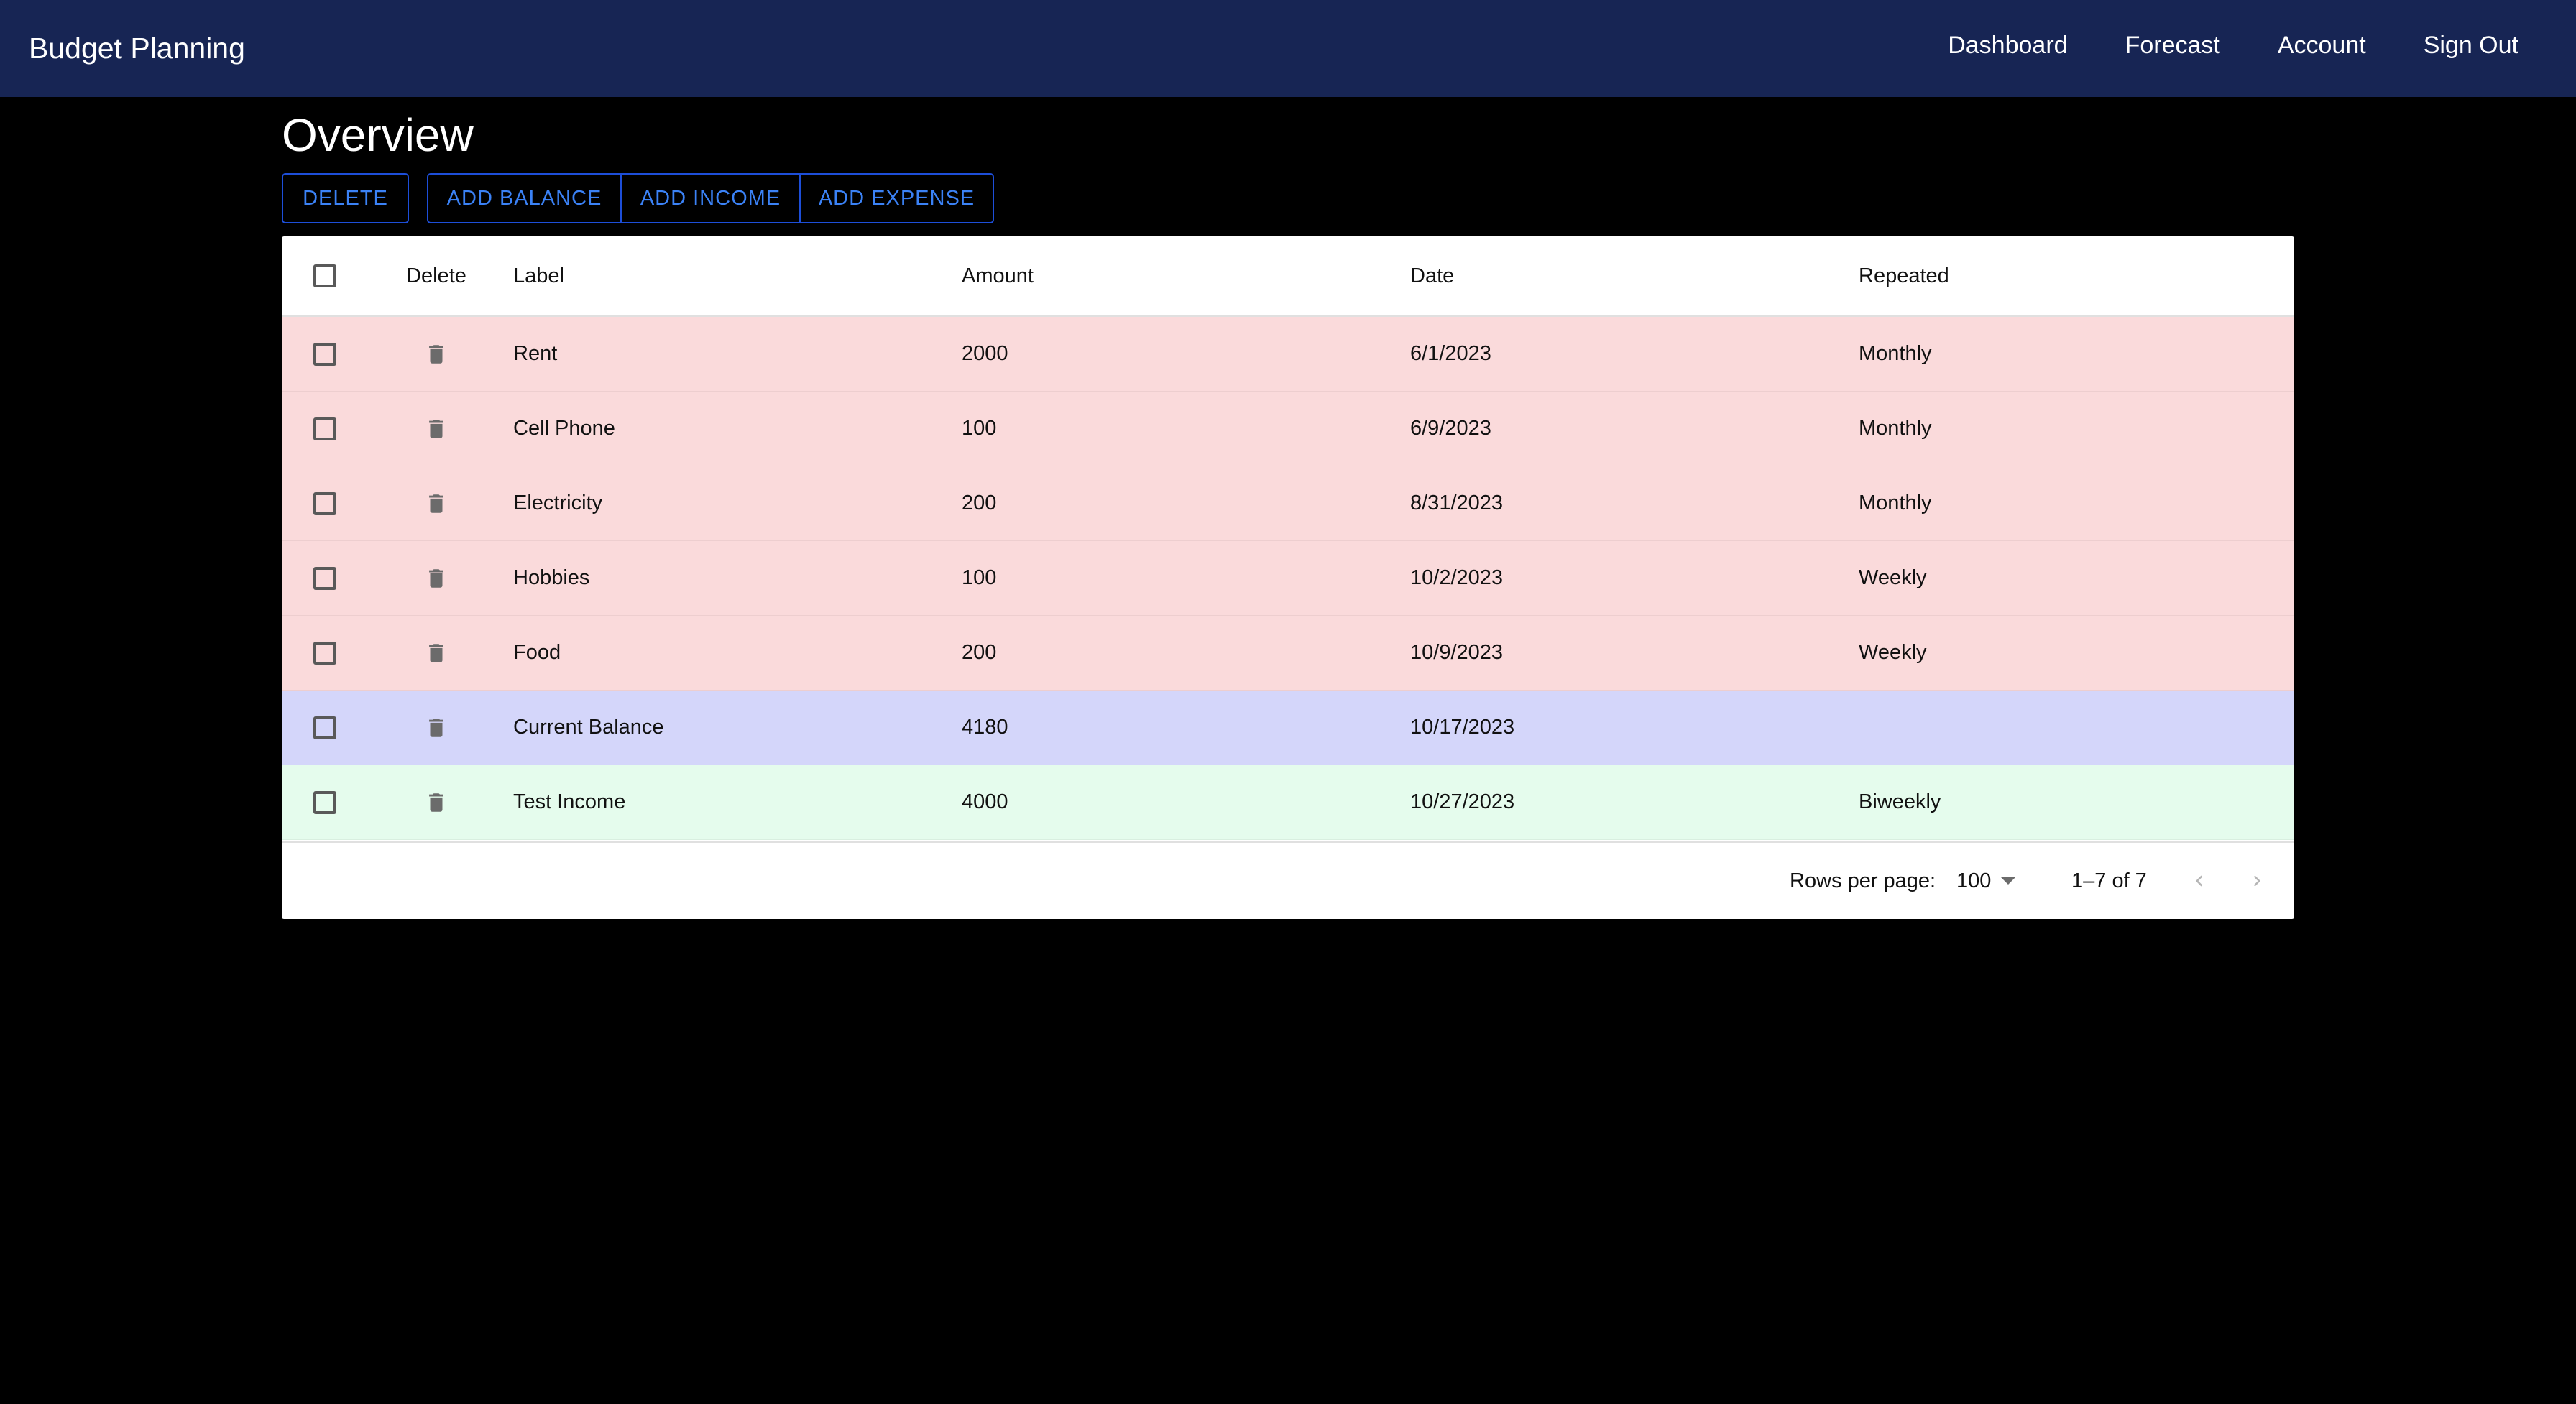 Image resolution: width=2576 pixels, height=1404 pixels. What do you see at coordinates (1974, 880) in the screenshot?
I see `rows-per-page-value: 100` at bounding box center [1974, 880].